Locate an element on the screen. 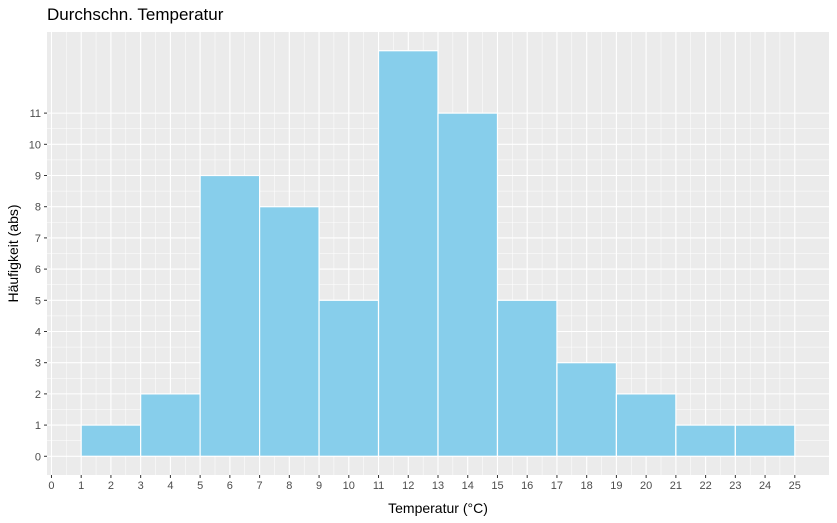  x-tick-label: 16 is located at coordinates (527, 486).